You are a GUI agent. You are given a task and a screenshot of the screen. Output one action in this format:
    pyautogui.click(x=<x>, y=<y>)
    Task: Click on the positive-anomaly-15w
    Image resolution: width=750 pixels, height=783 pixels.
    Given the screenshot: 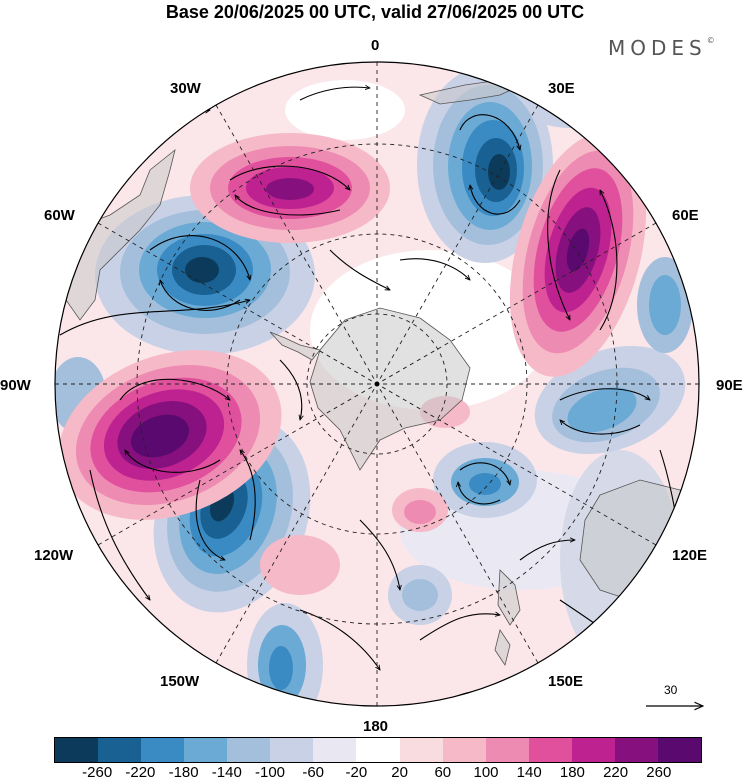 What is the action you would take?
    pyautogui.click(x=290, y=188)
    